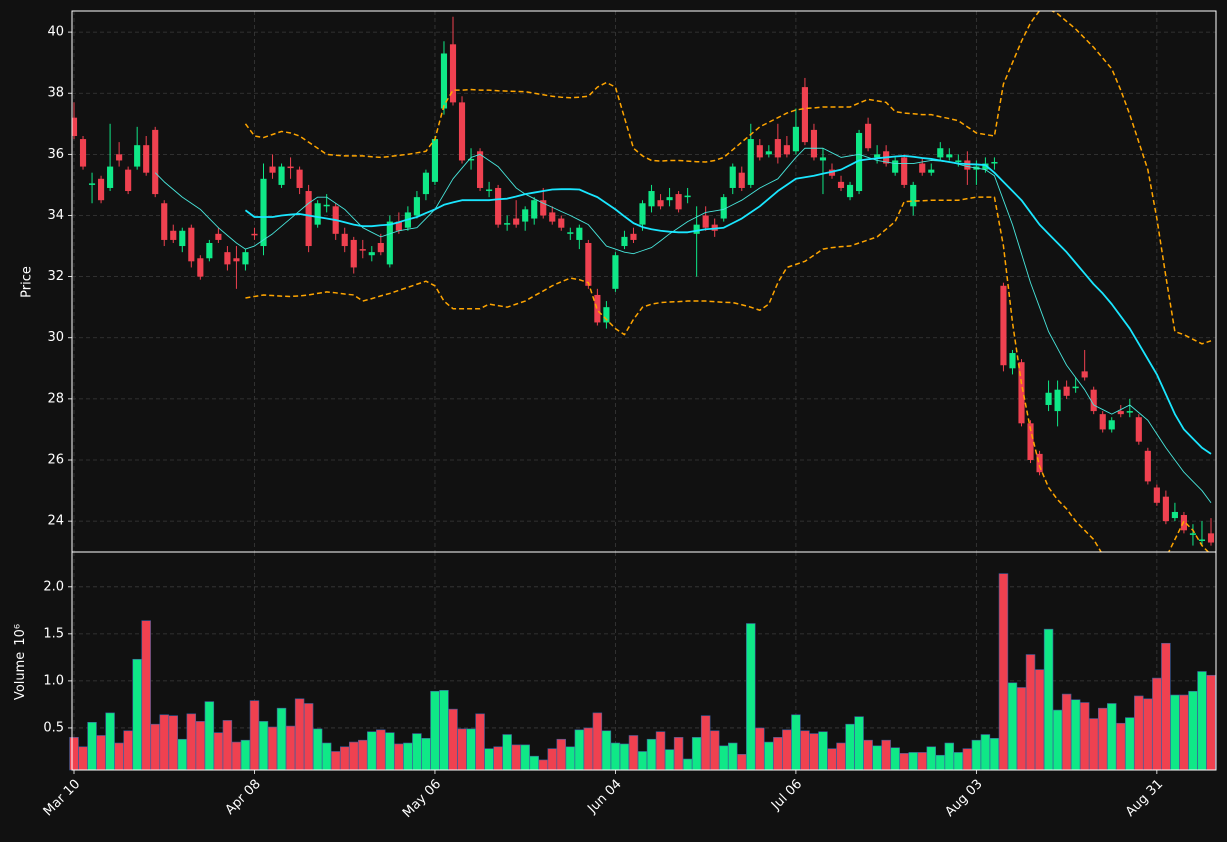 This screenshot has width=1227, height=842. What do you see at coordinates (55, 154) in the screenshot?
I see `y-tick-label: 36` at bounding box center [55, 154].